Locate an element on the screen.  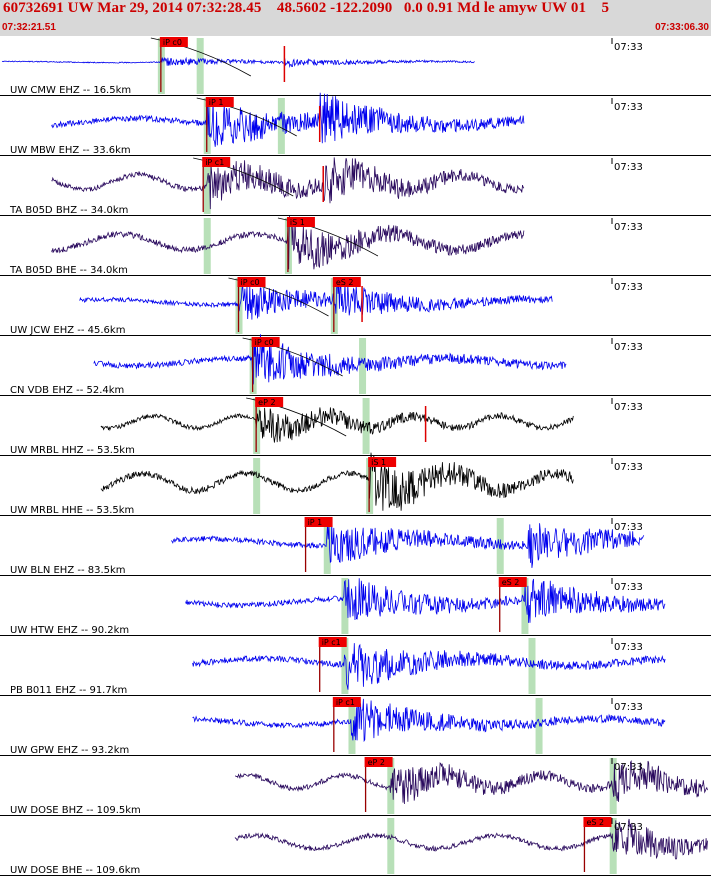
pick-label-9-0: eS 2 is located at coordinates (511, 582).